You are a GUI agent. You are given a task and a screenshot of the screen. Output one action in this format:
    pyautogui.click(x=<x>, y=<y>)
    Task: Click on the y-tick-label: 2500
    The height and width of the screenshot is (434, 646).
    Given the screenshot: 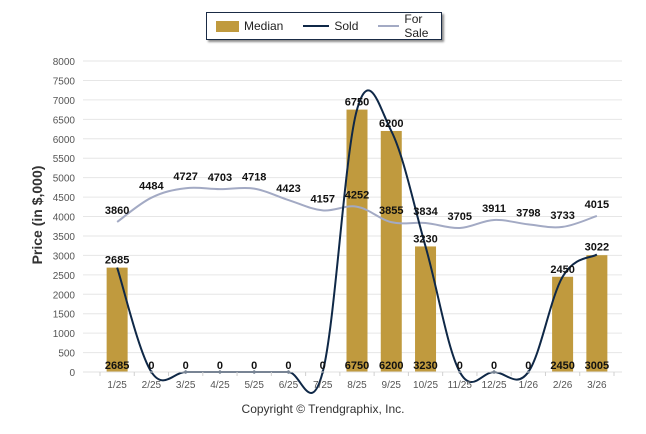 What is the action you would take?
    pyautogui.click(x=64, y=276)
    